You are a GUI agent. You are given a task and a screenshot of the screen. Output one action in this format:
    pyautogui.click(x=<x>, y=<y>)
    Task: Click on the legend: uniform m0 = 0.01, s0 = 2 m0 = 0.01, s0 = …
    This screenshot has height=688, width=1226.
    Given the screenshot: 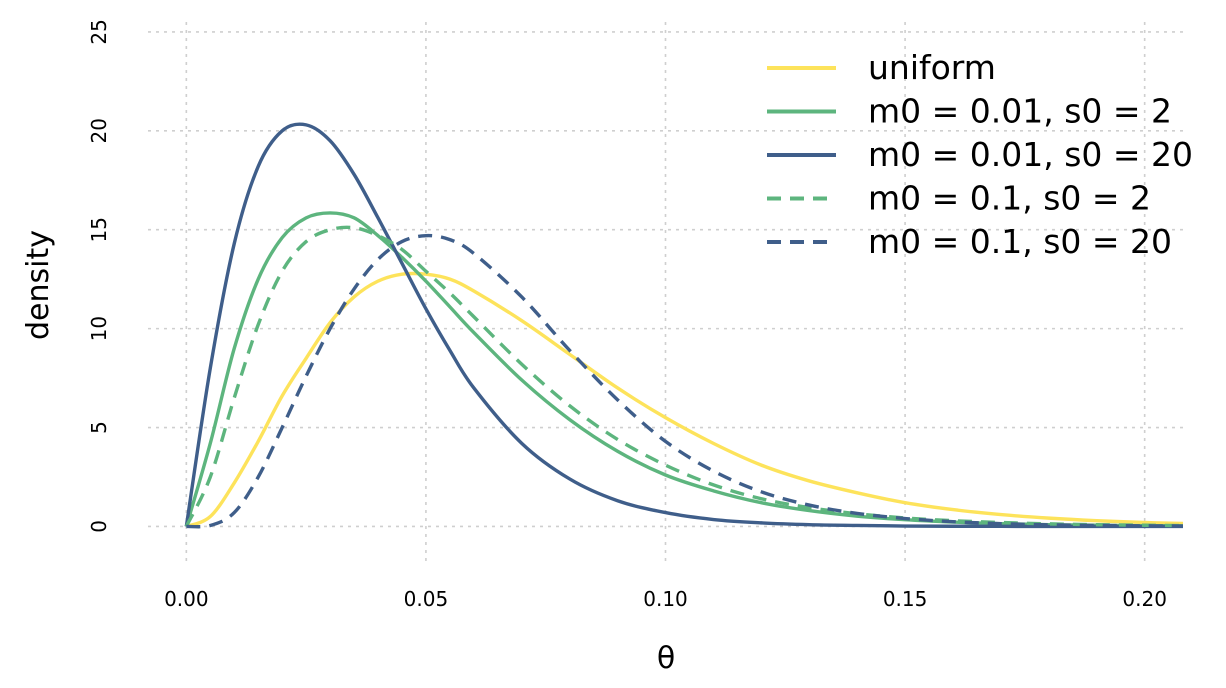 What is the action you would take?
    pyautogui.click(x=980, y=154)
    